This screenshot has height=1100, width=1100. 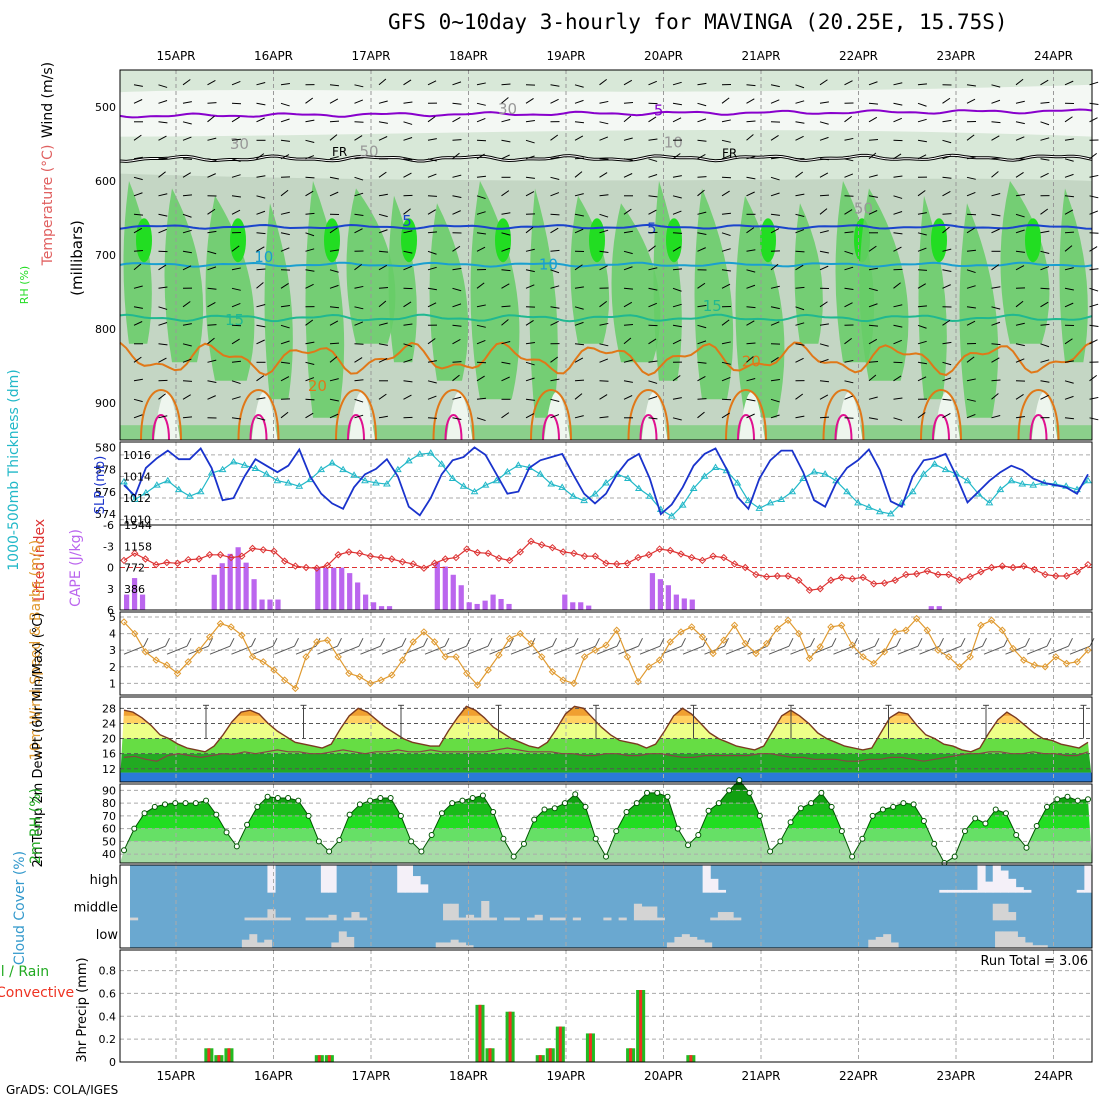 What do you see at coordinates (606, 822) in the screenshot?
I see `rh-band` at bounding box center [606, 822].